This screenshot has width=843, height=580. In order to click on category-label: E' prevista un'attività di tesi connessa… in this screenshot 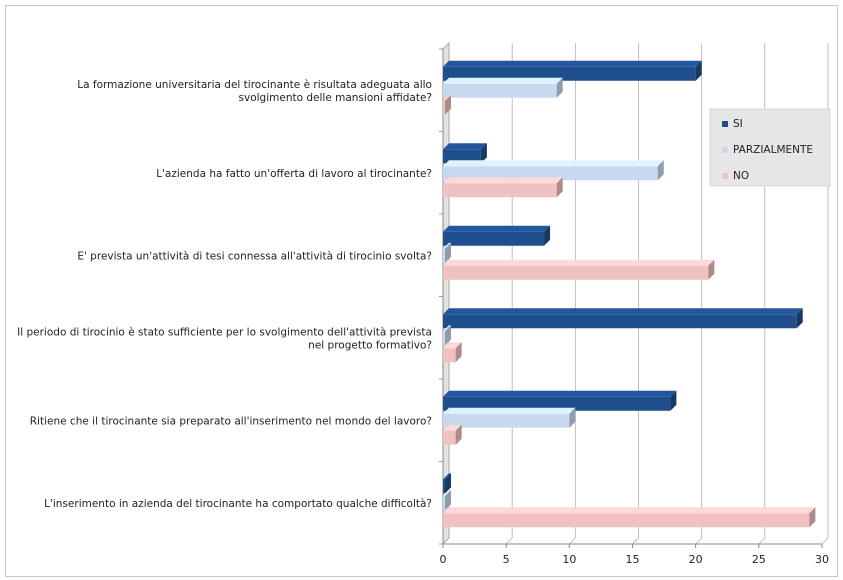, I will do `click(254, 256)`.